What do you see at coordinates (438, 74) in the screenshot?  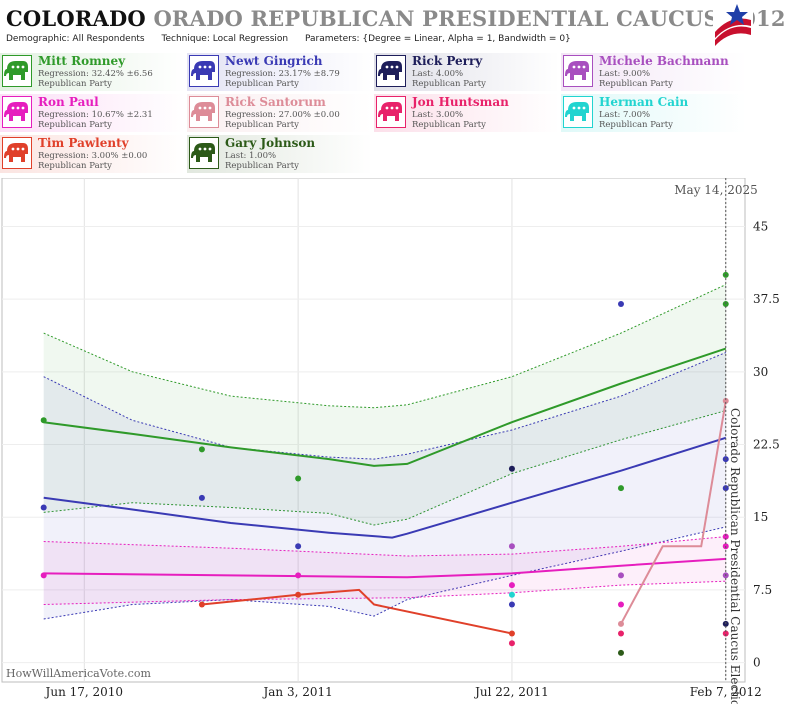 I see `candidate-stat: Last: 4.00%` at bounding box center [438, 74].